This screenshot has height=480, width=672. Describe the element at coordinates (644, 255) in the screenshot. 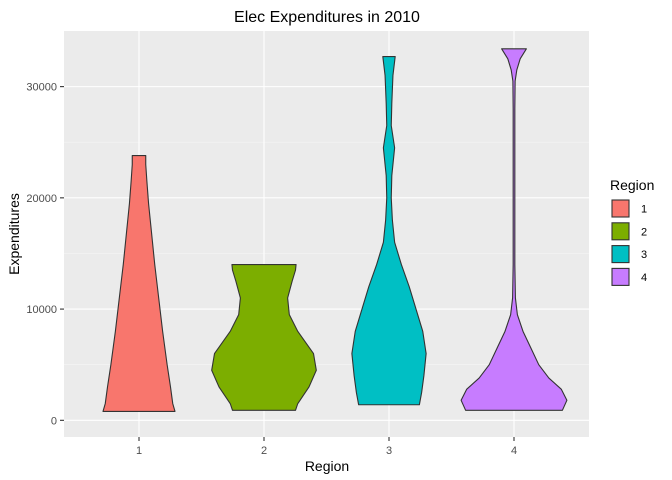

I see `legend-label: 3` at that location.